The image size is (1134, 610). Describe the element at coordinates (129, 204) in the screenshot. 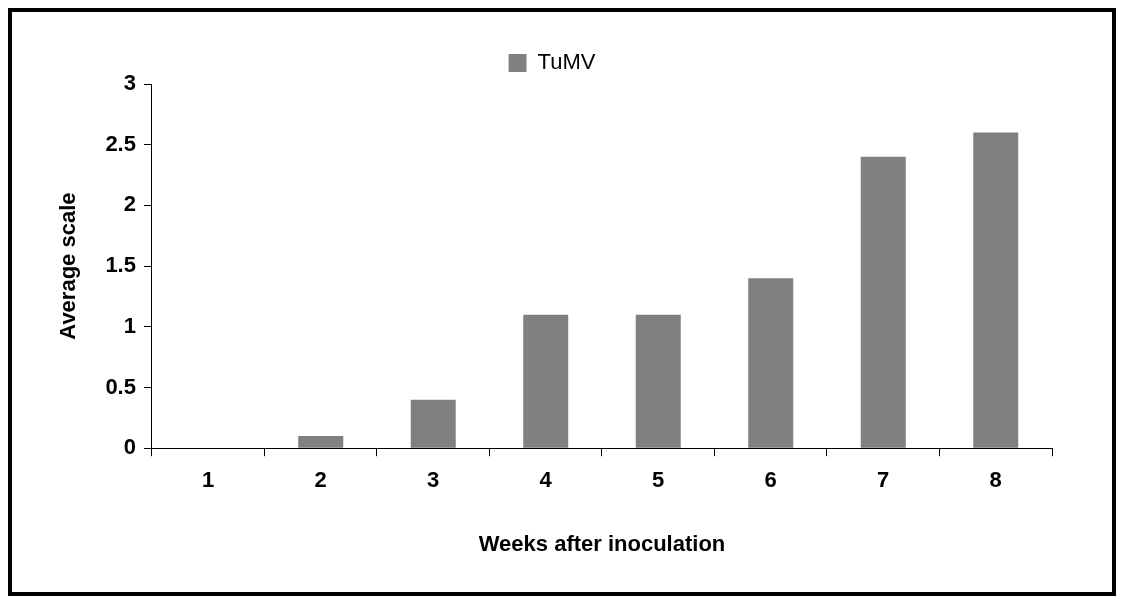

I see `y-tick-label: 2` at that location.